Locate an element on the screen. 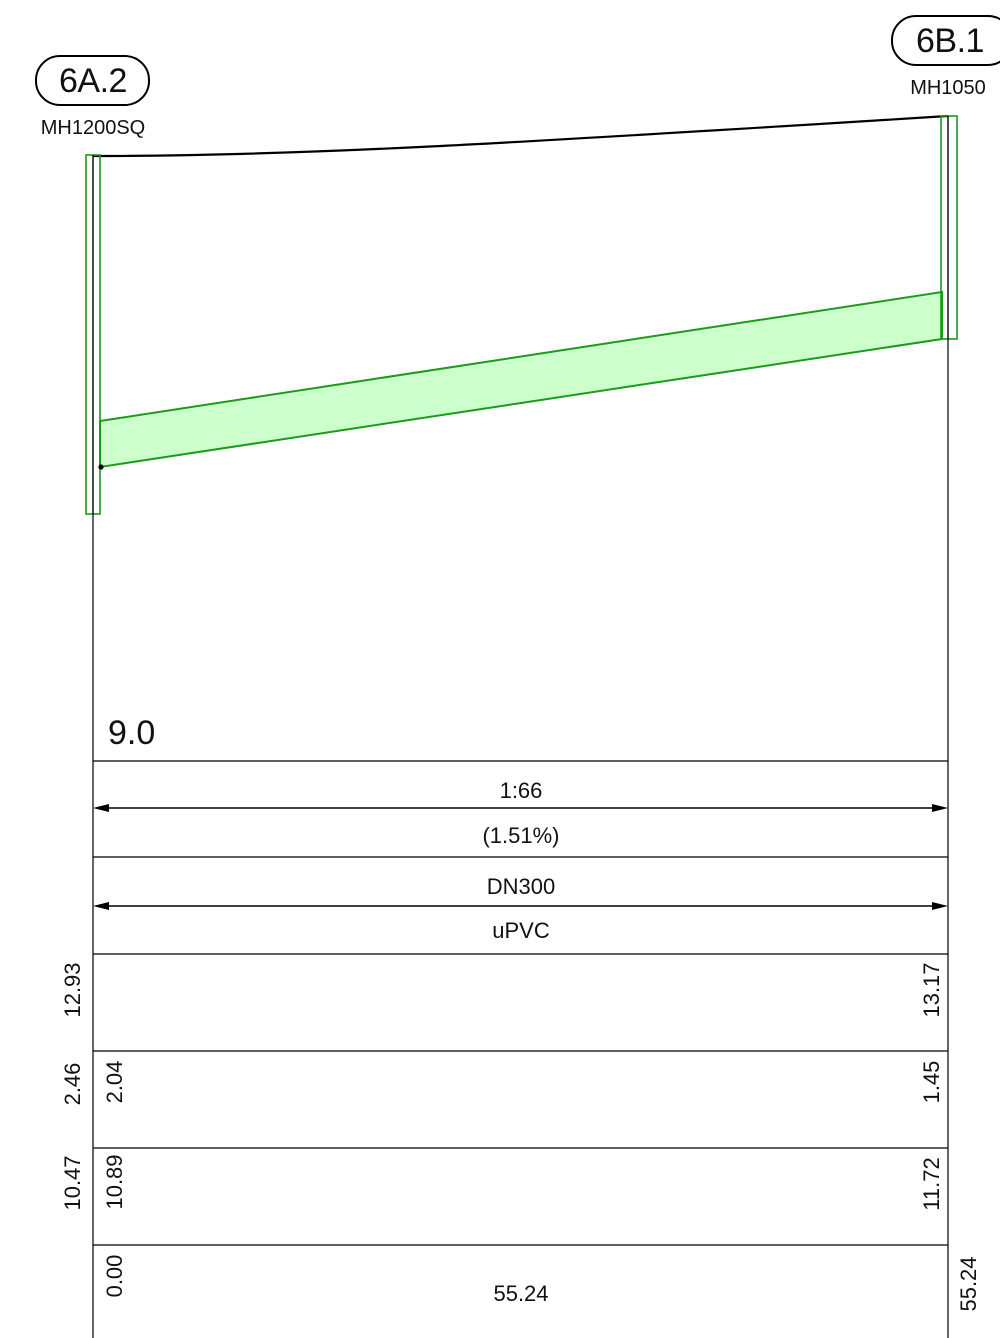  surface-level-start: 12.93 is located at coordinates (72, 990).